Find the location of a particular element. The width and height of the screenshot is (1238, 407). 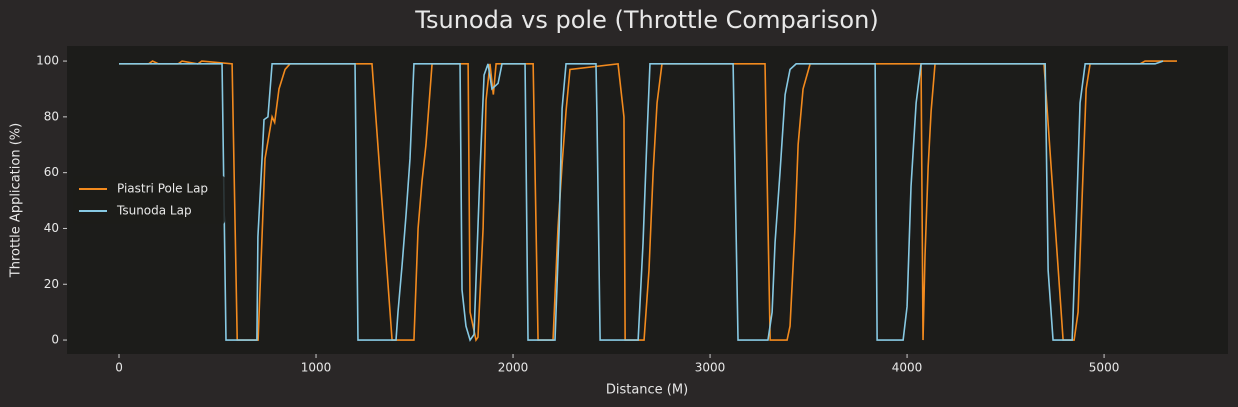

x-tick-label: 1000 is located at coordinates (316, 368).